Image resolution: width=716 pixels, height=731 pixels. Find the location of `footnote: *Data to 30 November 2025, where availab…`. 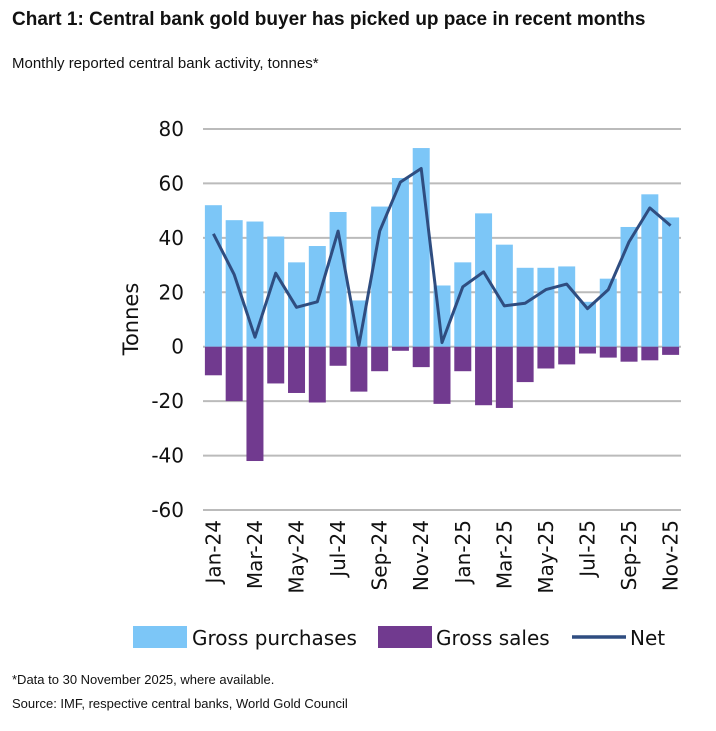

footnote: *Data to 30 November 2025, where availab… is located at coordinates (143, 679).